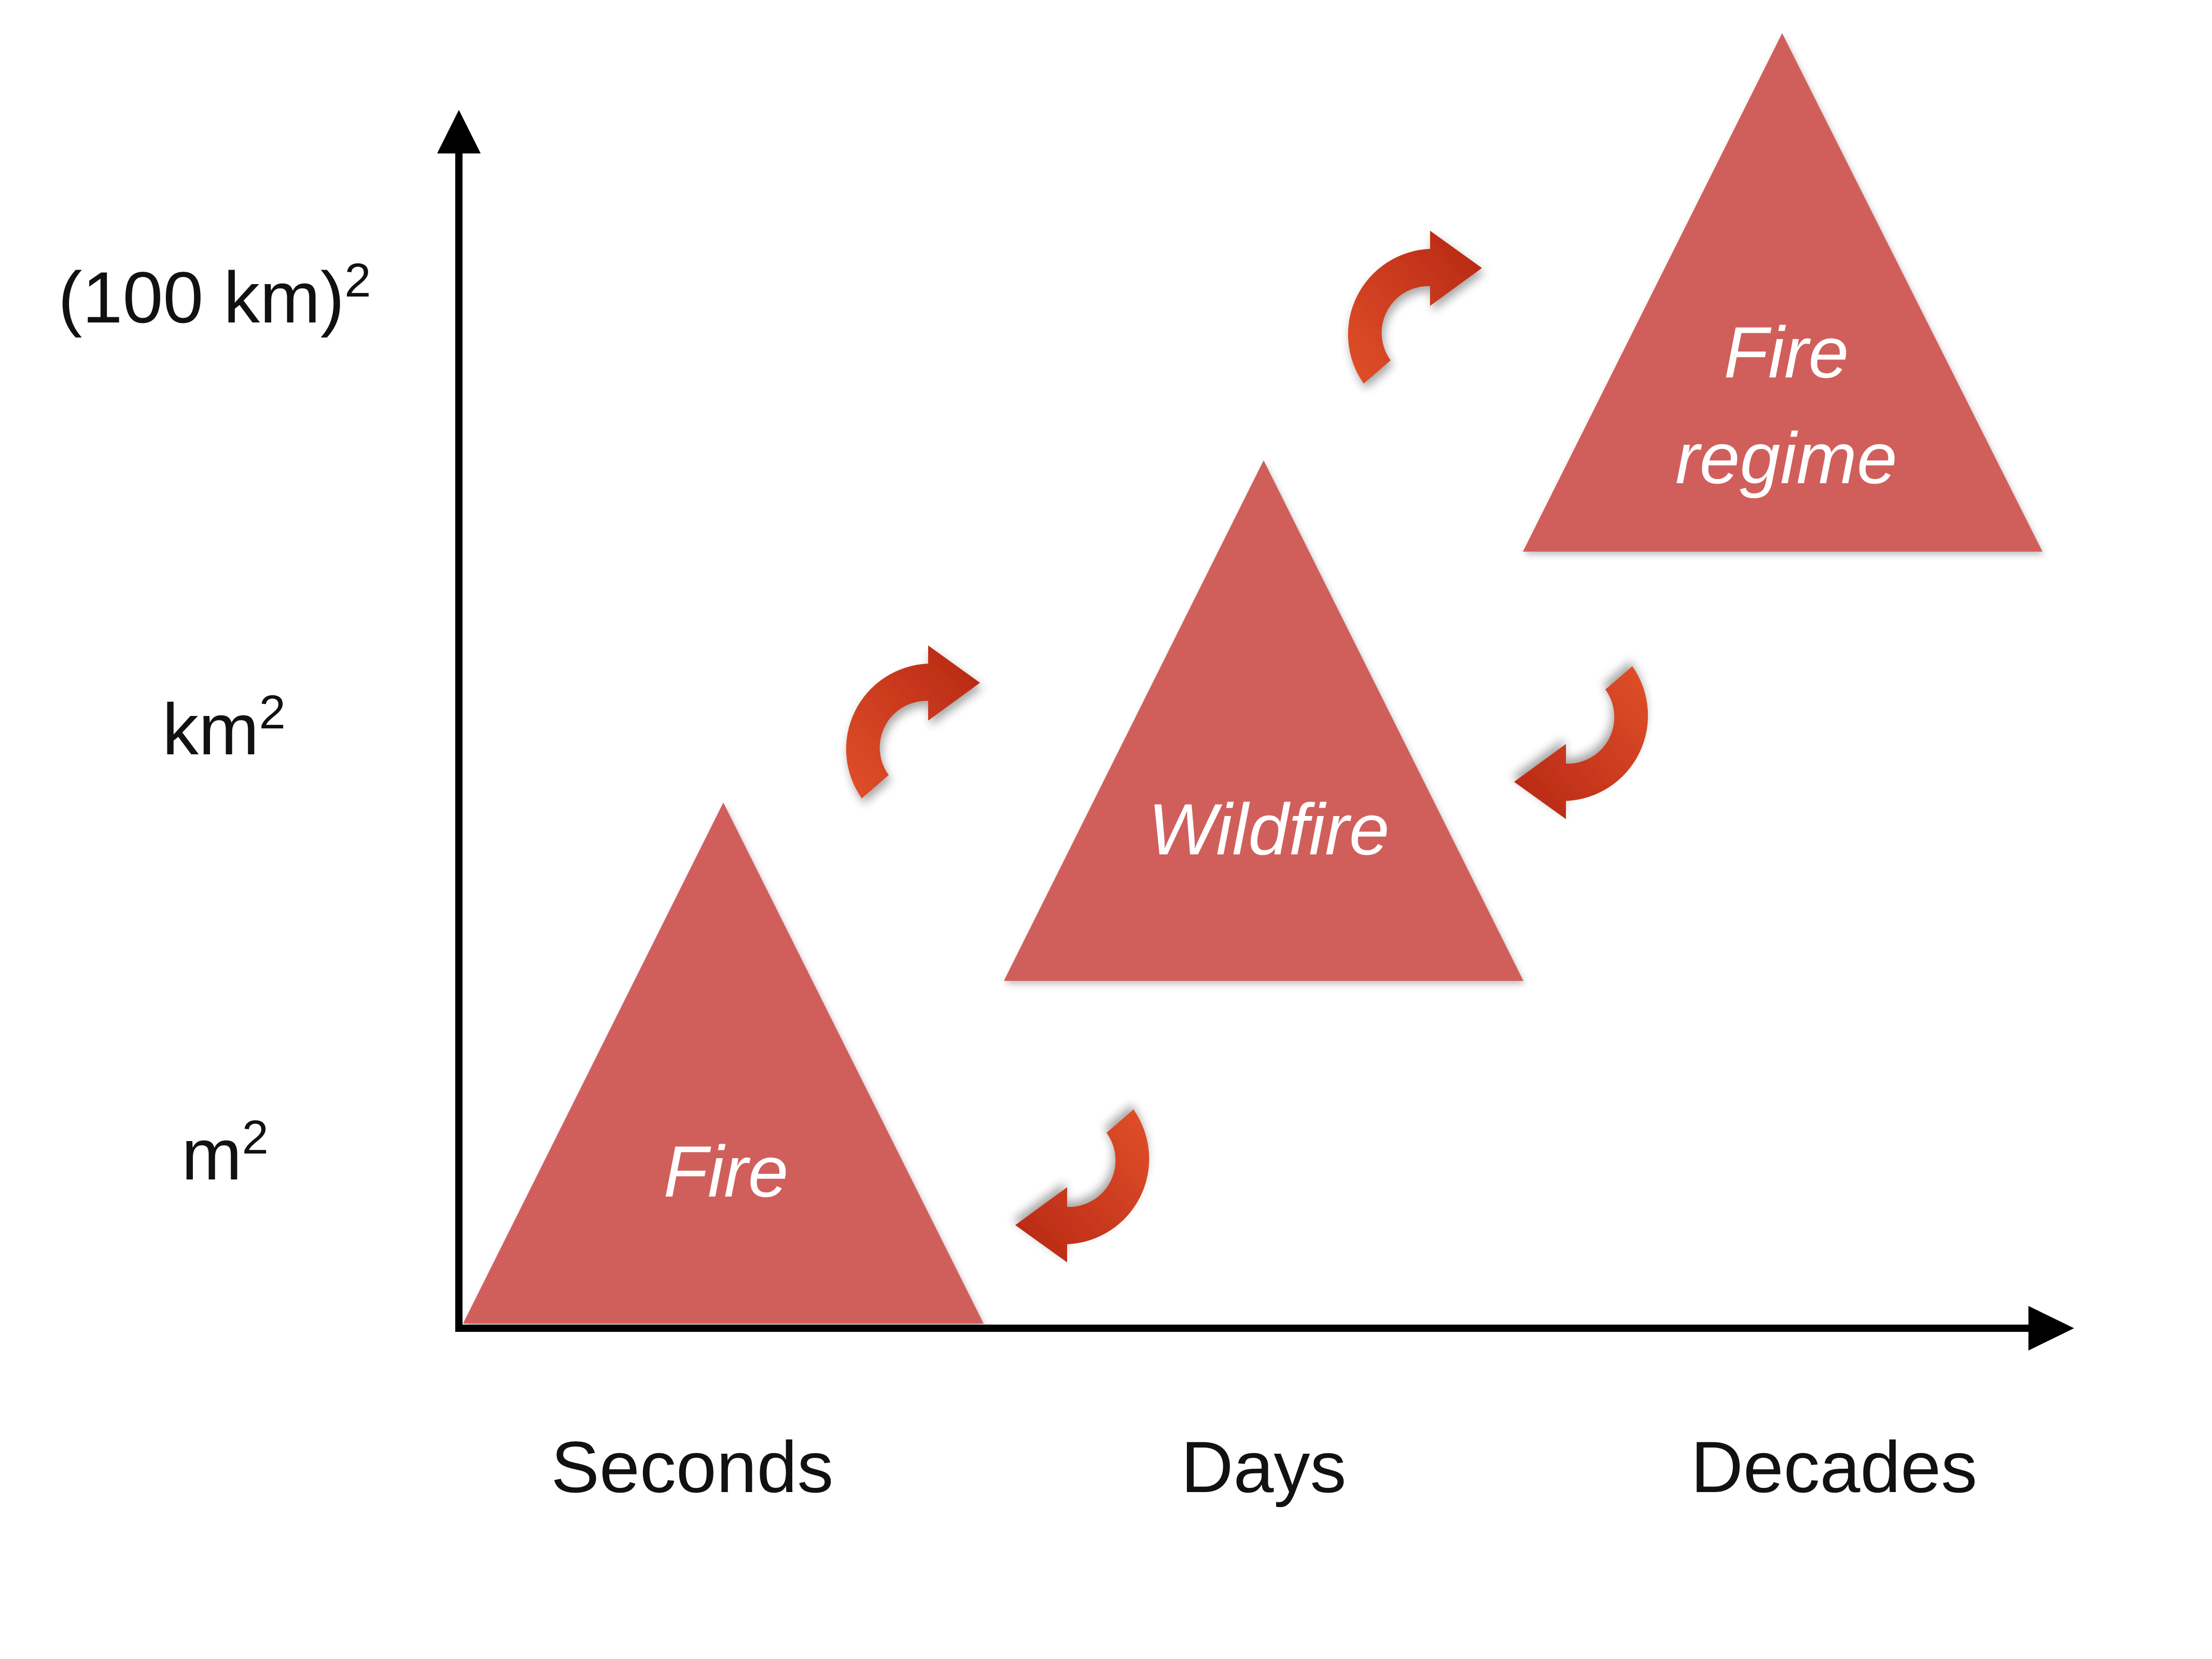 This screenshot has width=2212, height=1659. What do you see at coordinates (1782, 292) in the screenshot?
I see `triangle-fire-regime` at bounding box center [1782, 292].